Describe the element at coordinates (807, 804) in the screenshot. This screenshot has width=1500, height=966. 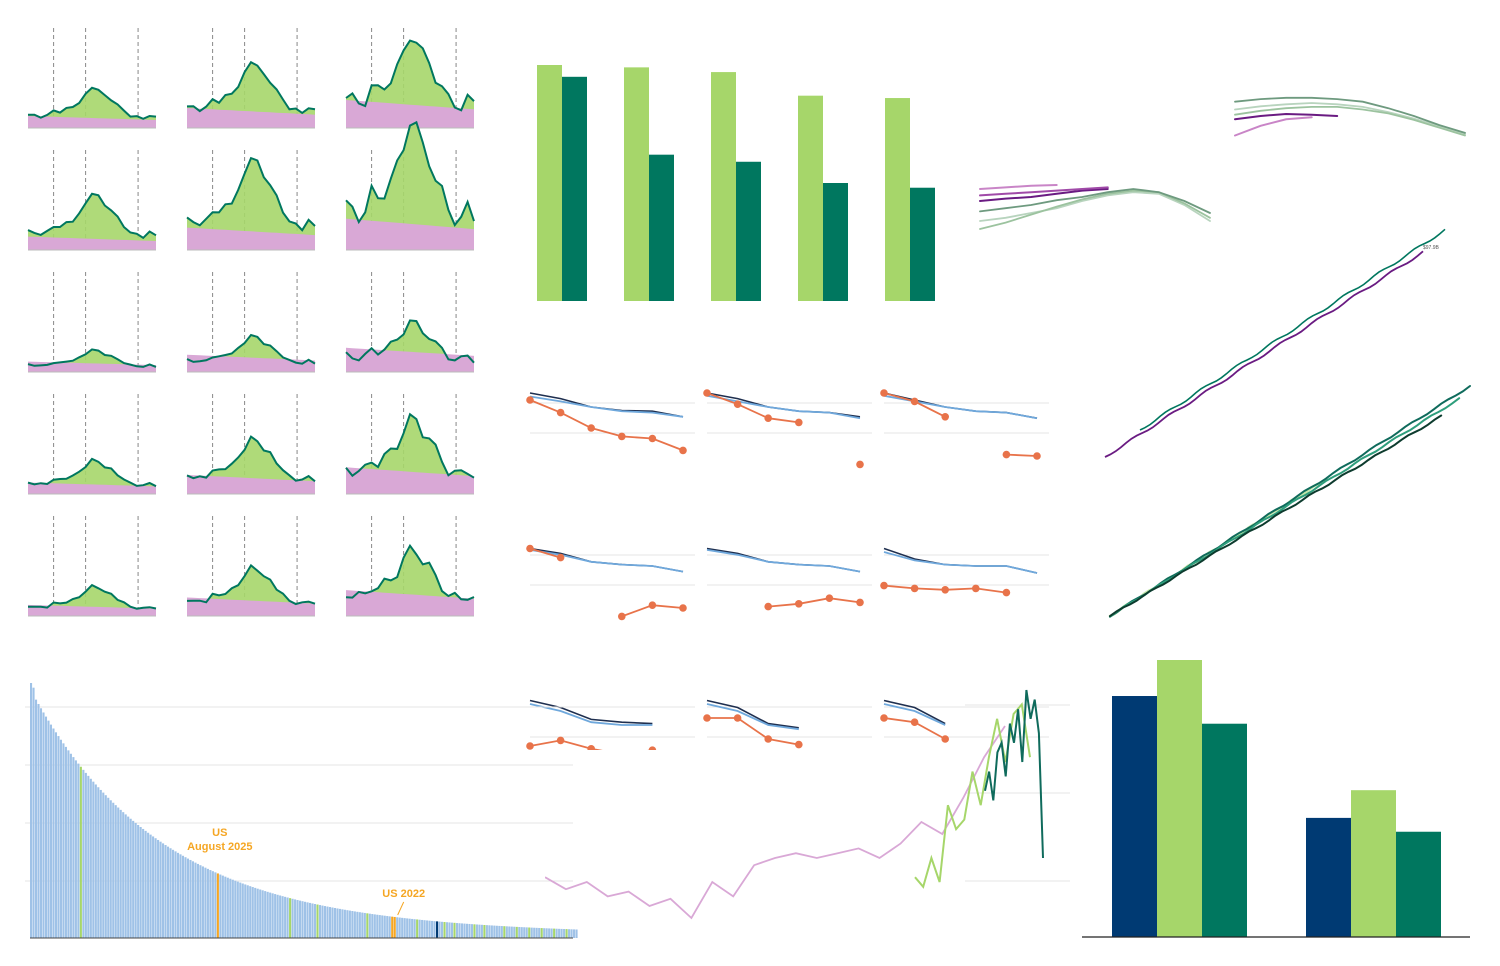
I see `spike-line-chart` at that location.